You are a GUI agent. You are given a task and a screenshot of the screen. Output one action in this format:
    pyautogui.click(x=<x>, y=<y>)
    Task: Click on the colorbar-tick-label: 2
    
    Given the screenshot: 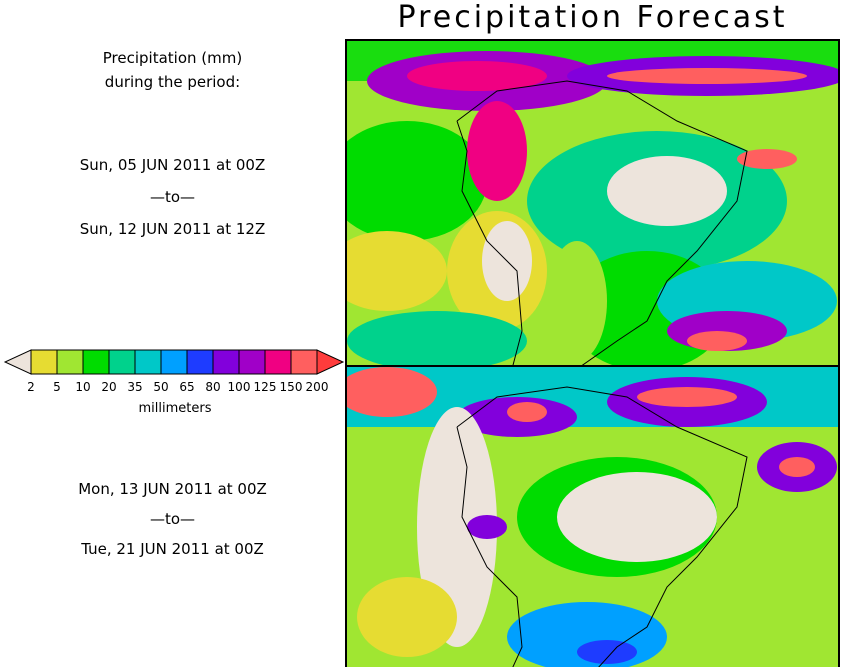 What is the action you would take?
    pyautogui.click(x=31, y=387)
    